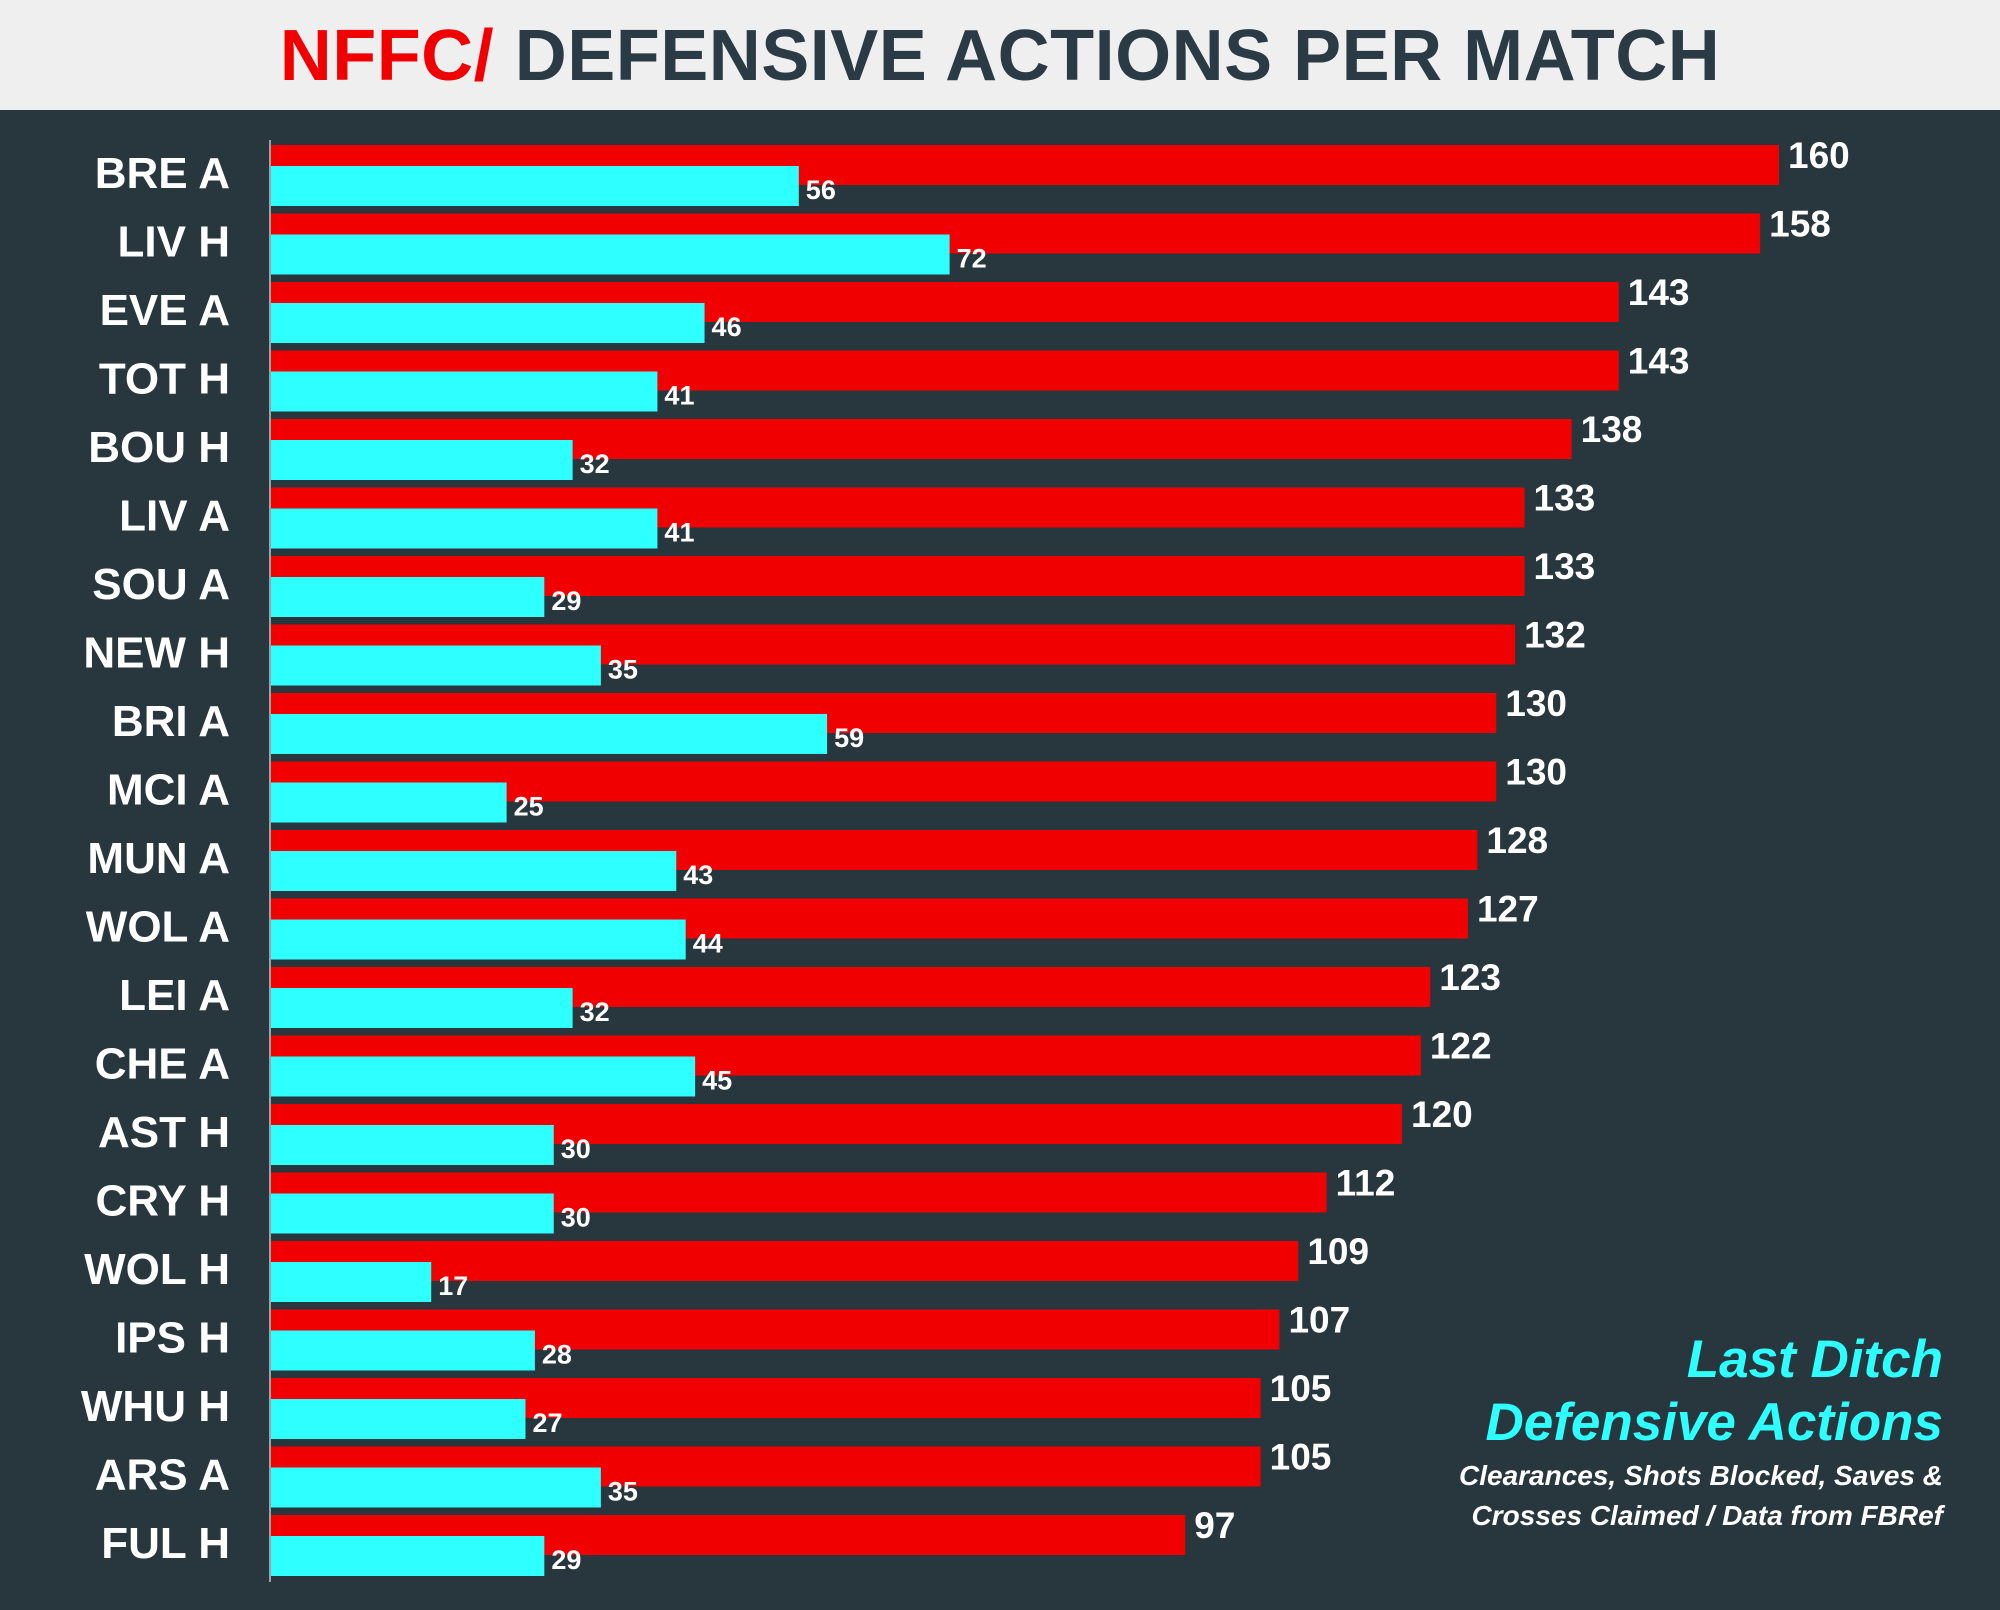 The image size is (2000, 1610). What do you see at coordinates (849, 738) in the screenshot?
I see `data-label-secondary: 59` at bounding box center [849, 738].